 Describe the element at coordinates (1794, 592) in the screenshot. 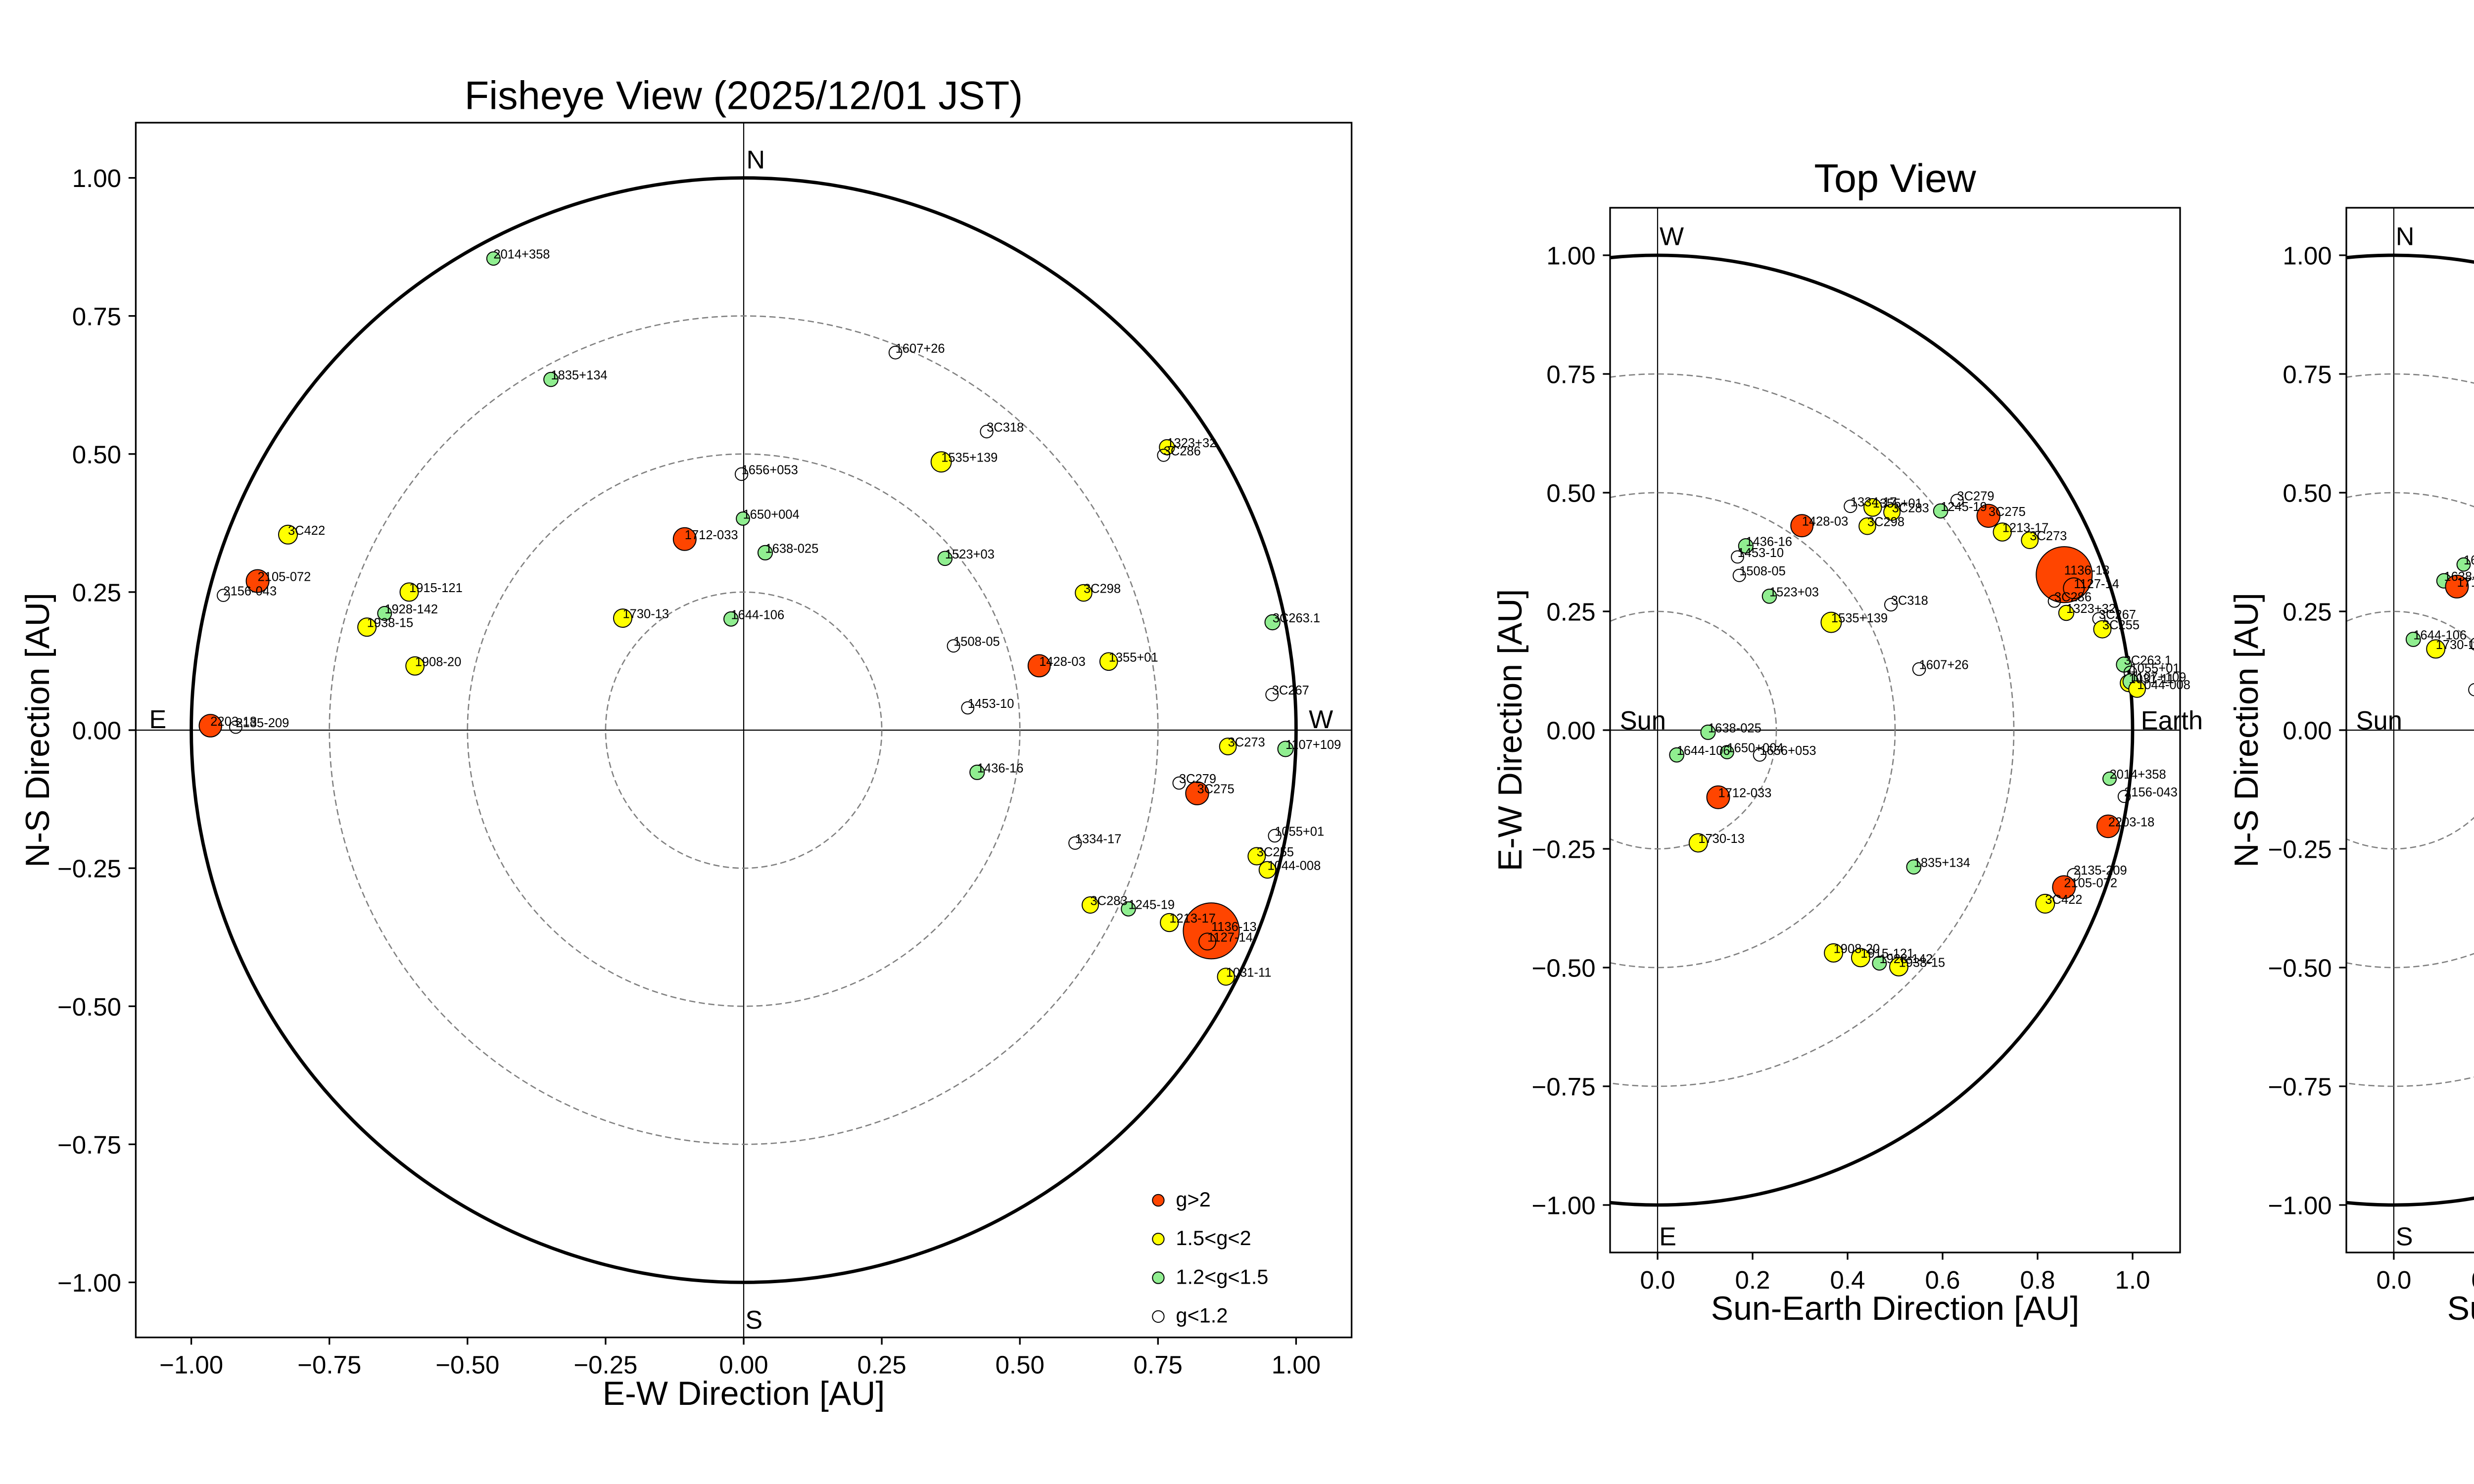

I see `svg-text: 1523+03` at that location.